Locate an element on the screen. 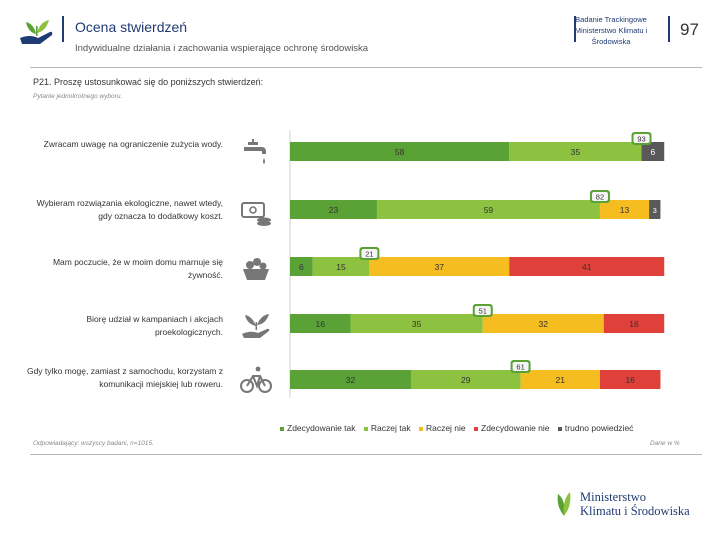  legend-item: Zdecydowanie nie is located at coordinates (512, 428).